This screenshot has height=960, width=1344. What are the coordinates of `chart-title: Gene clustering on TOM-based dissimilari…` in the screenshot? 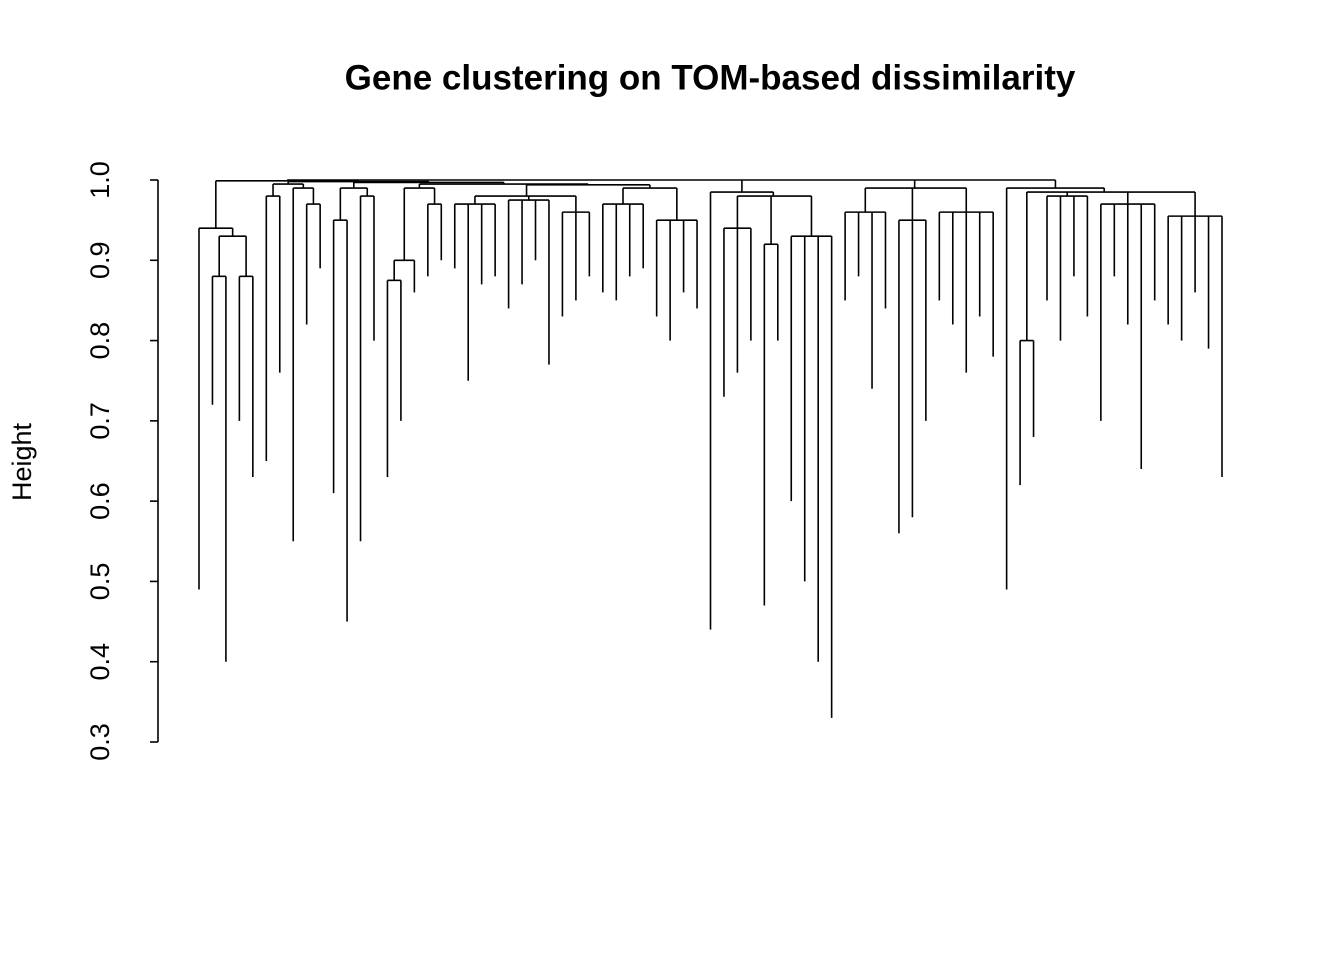 It's located at (710, 77).